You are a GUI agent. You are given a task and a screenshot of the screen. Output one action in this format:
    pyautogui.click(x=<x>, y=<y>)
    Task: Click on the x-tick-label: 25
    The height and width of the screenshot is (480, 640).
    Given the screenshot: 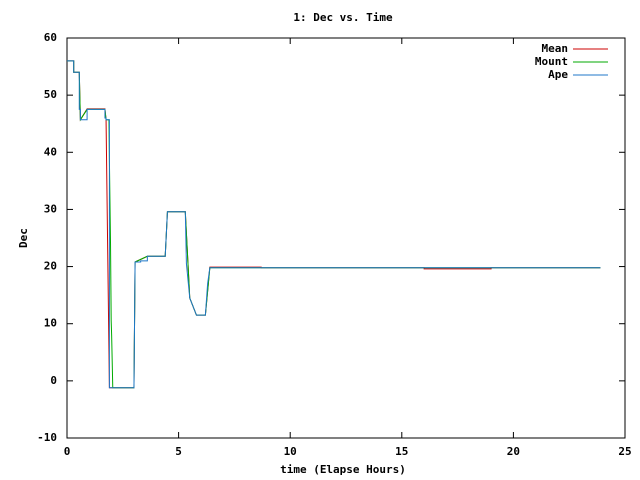 What is the action you would take?
    pyautogui.click(x=624, y=451)
    